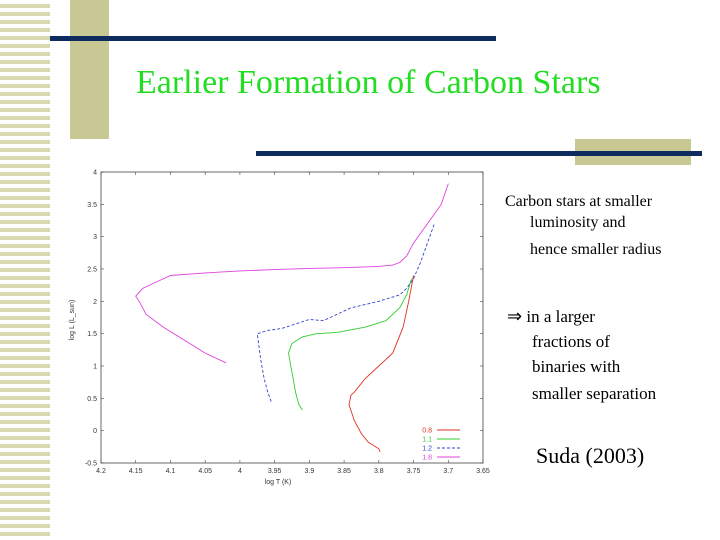 Image resolution: width=720 pixels, height=540 pixels. What do you see at coordinates (379, 471) in the screenshot?
I see `x-tick-label: 3.8` at bounding box center [379, 471].